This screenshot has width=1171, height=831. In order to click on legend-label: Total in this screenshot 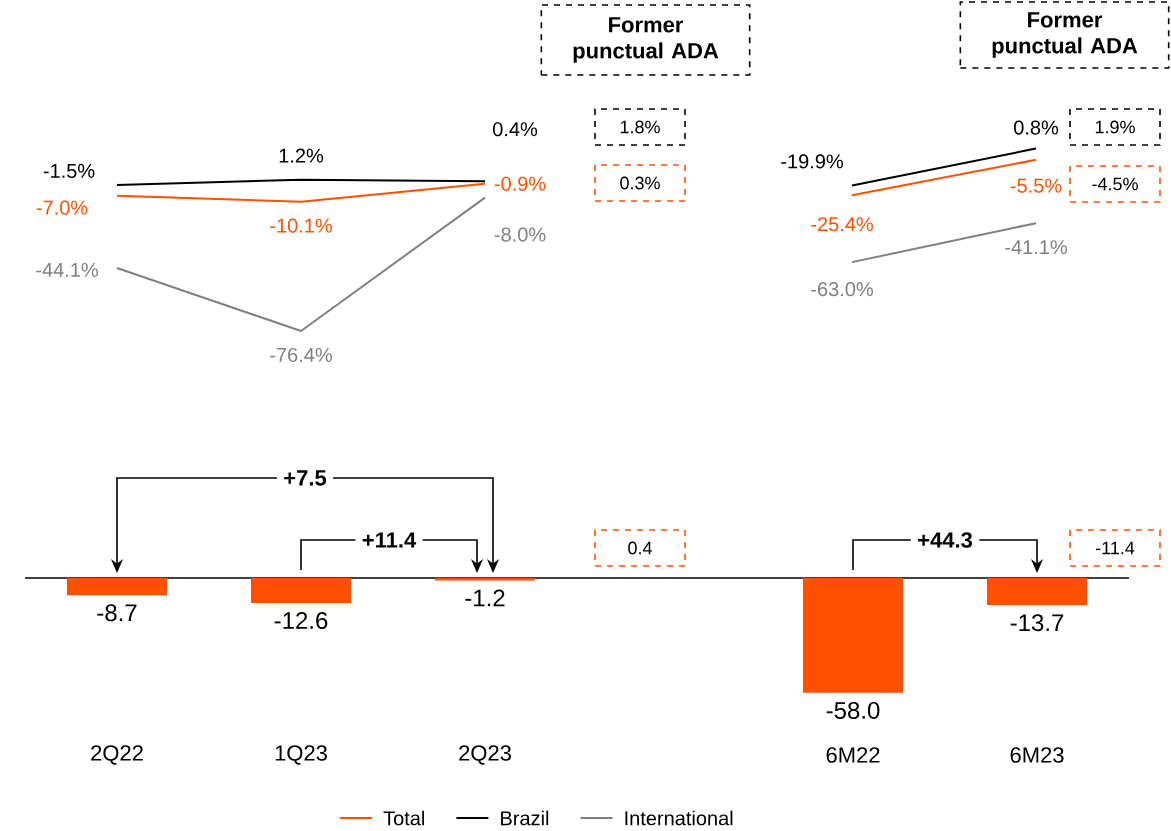, I will do `click(403, 818)`.